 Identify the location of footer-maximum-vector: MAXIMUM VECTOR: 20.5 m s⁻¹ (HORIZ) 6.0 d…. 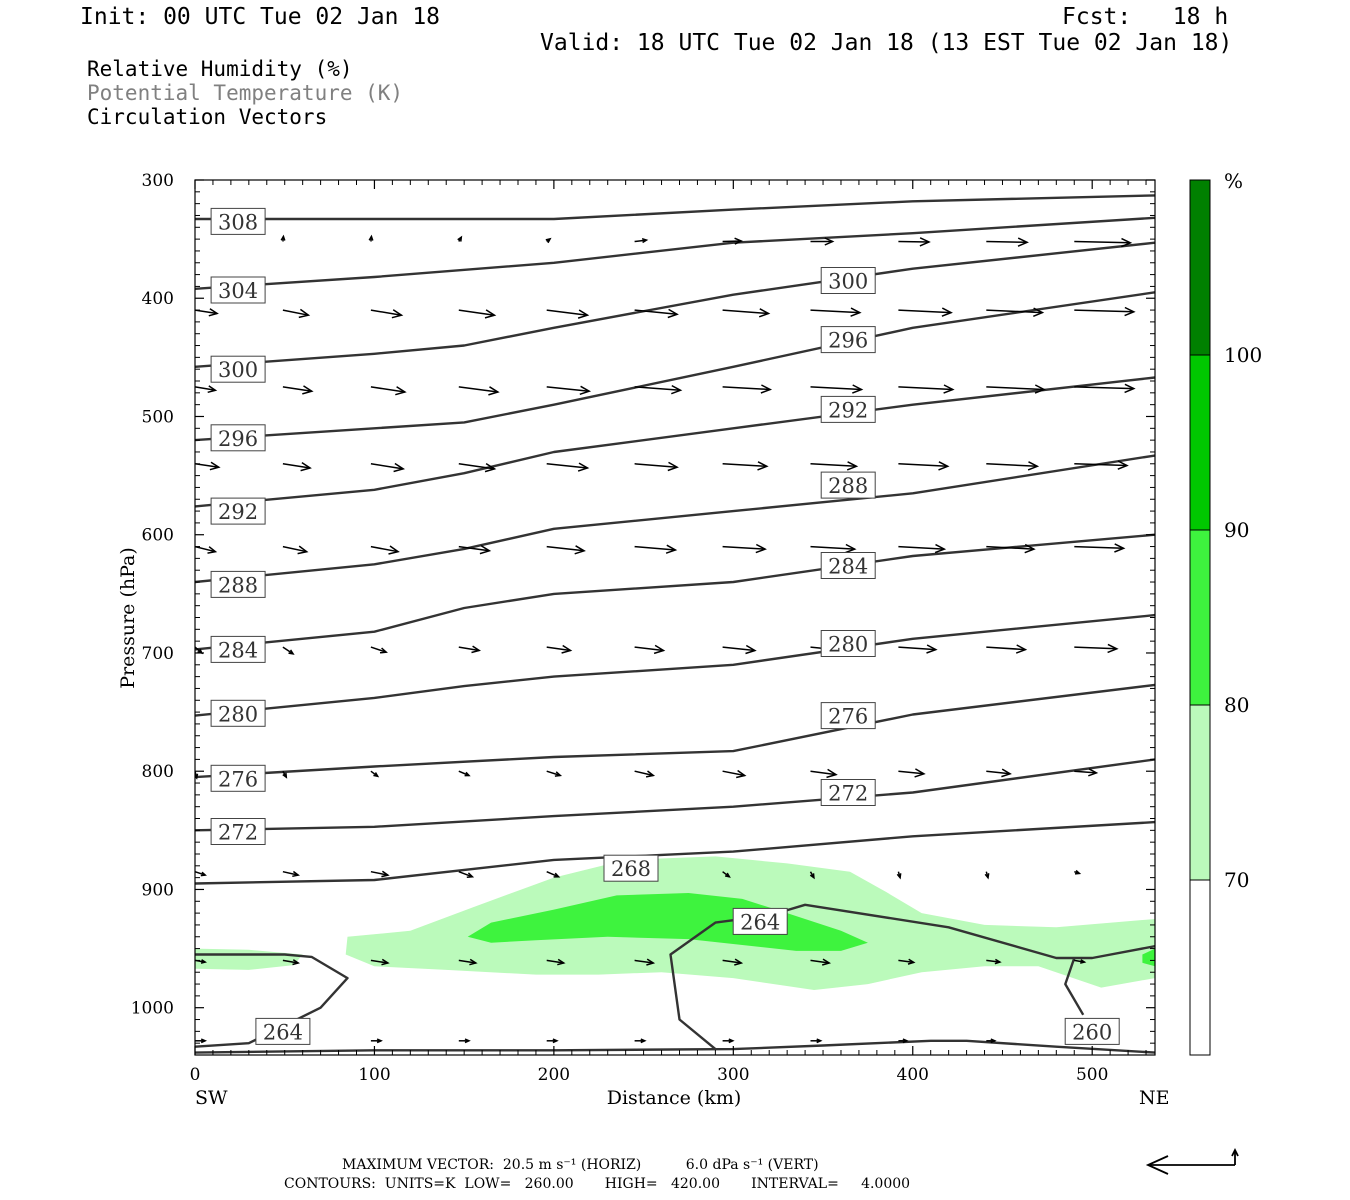
(580, 1165).